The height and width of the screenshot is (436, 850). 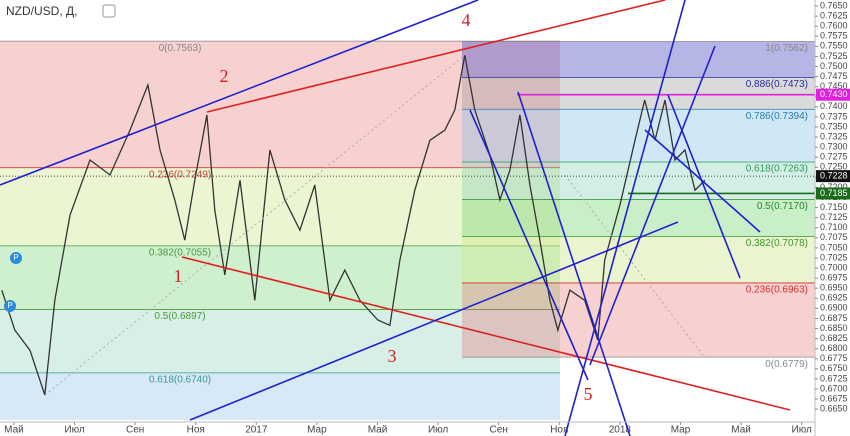 What do you see at coordinates (834, 328) in the screenshot?
I see `y-tick-label: 0.6850` at bounding box center [834, 328].